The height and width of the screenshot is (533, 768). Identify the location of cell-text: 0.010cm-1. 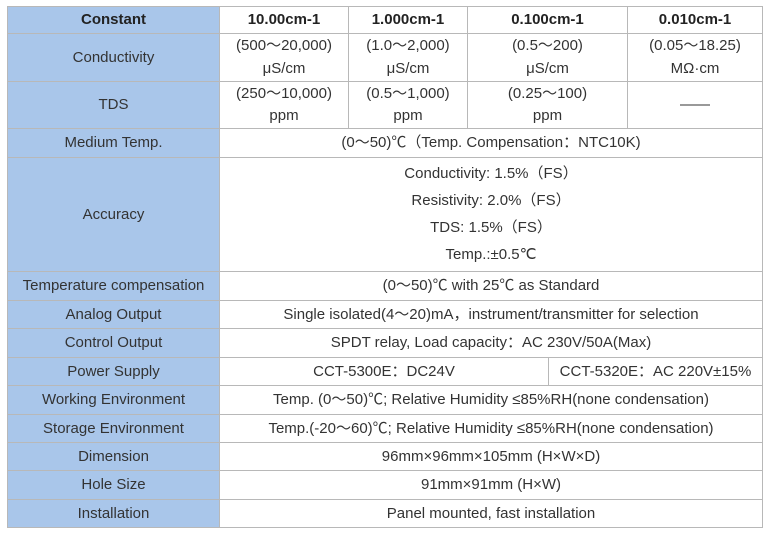
(695, 19).